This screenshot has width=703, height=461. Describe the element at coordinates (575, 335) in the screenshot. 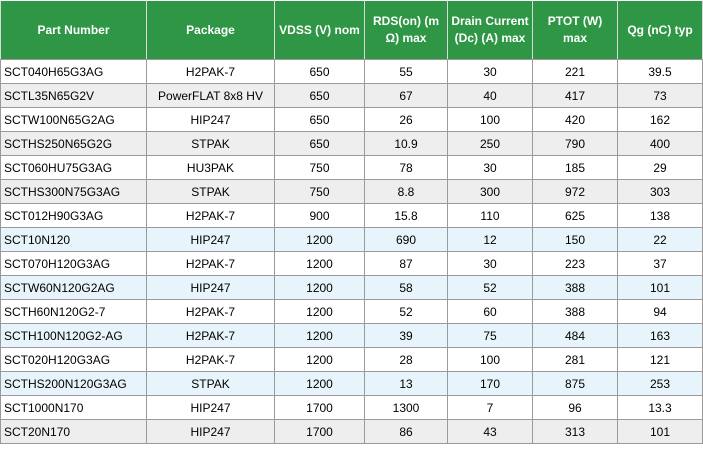

I see `cell-ptot: 484` at that location.